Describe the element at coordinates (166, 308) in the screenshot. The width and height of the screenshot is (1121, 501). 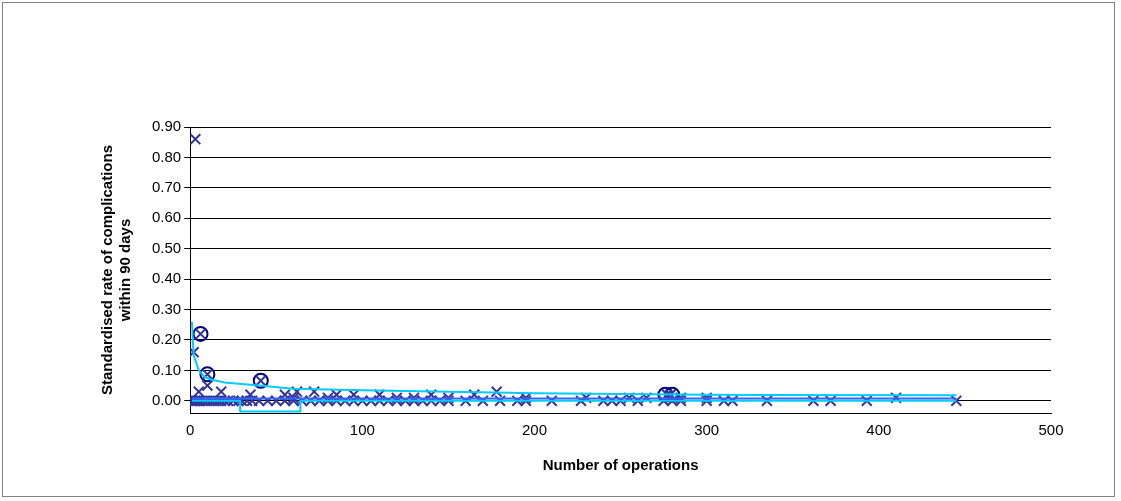
I see `y-tick-label: 0.30` at that location.